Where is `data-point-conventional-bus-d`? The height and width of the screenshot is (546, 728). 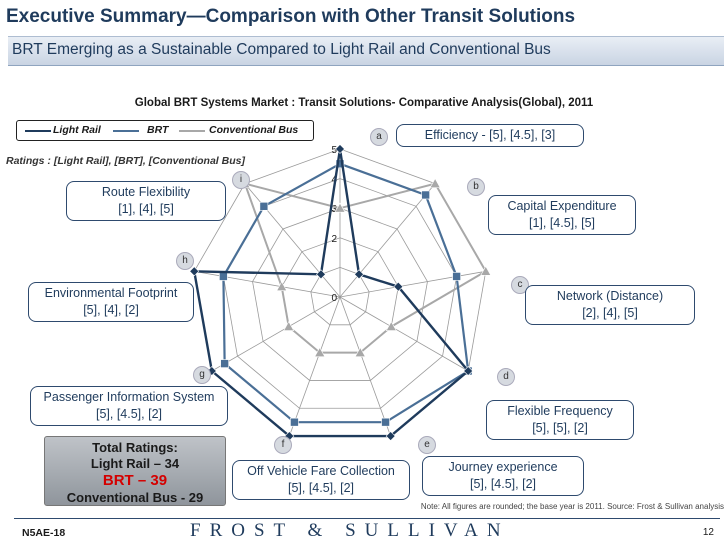 data-point-conventional-bus-d is located at coordinates (391, 325).